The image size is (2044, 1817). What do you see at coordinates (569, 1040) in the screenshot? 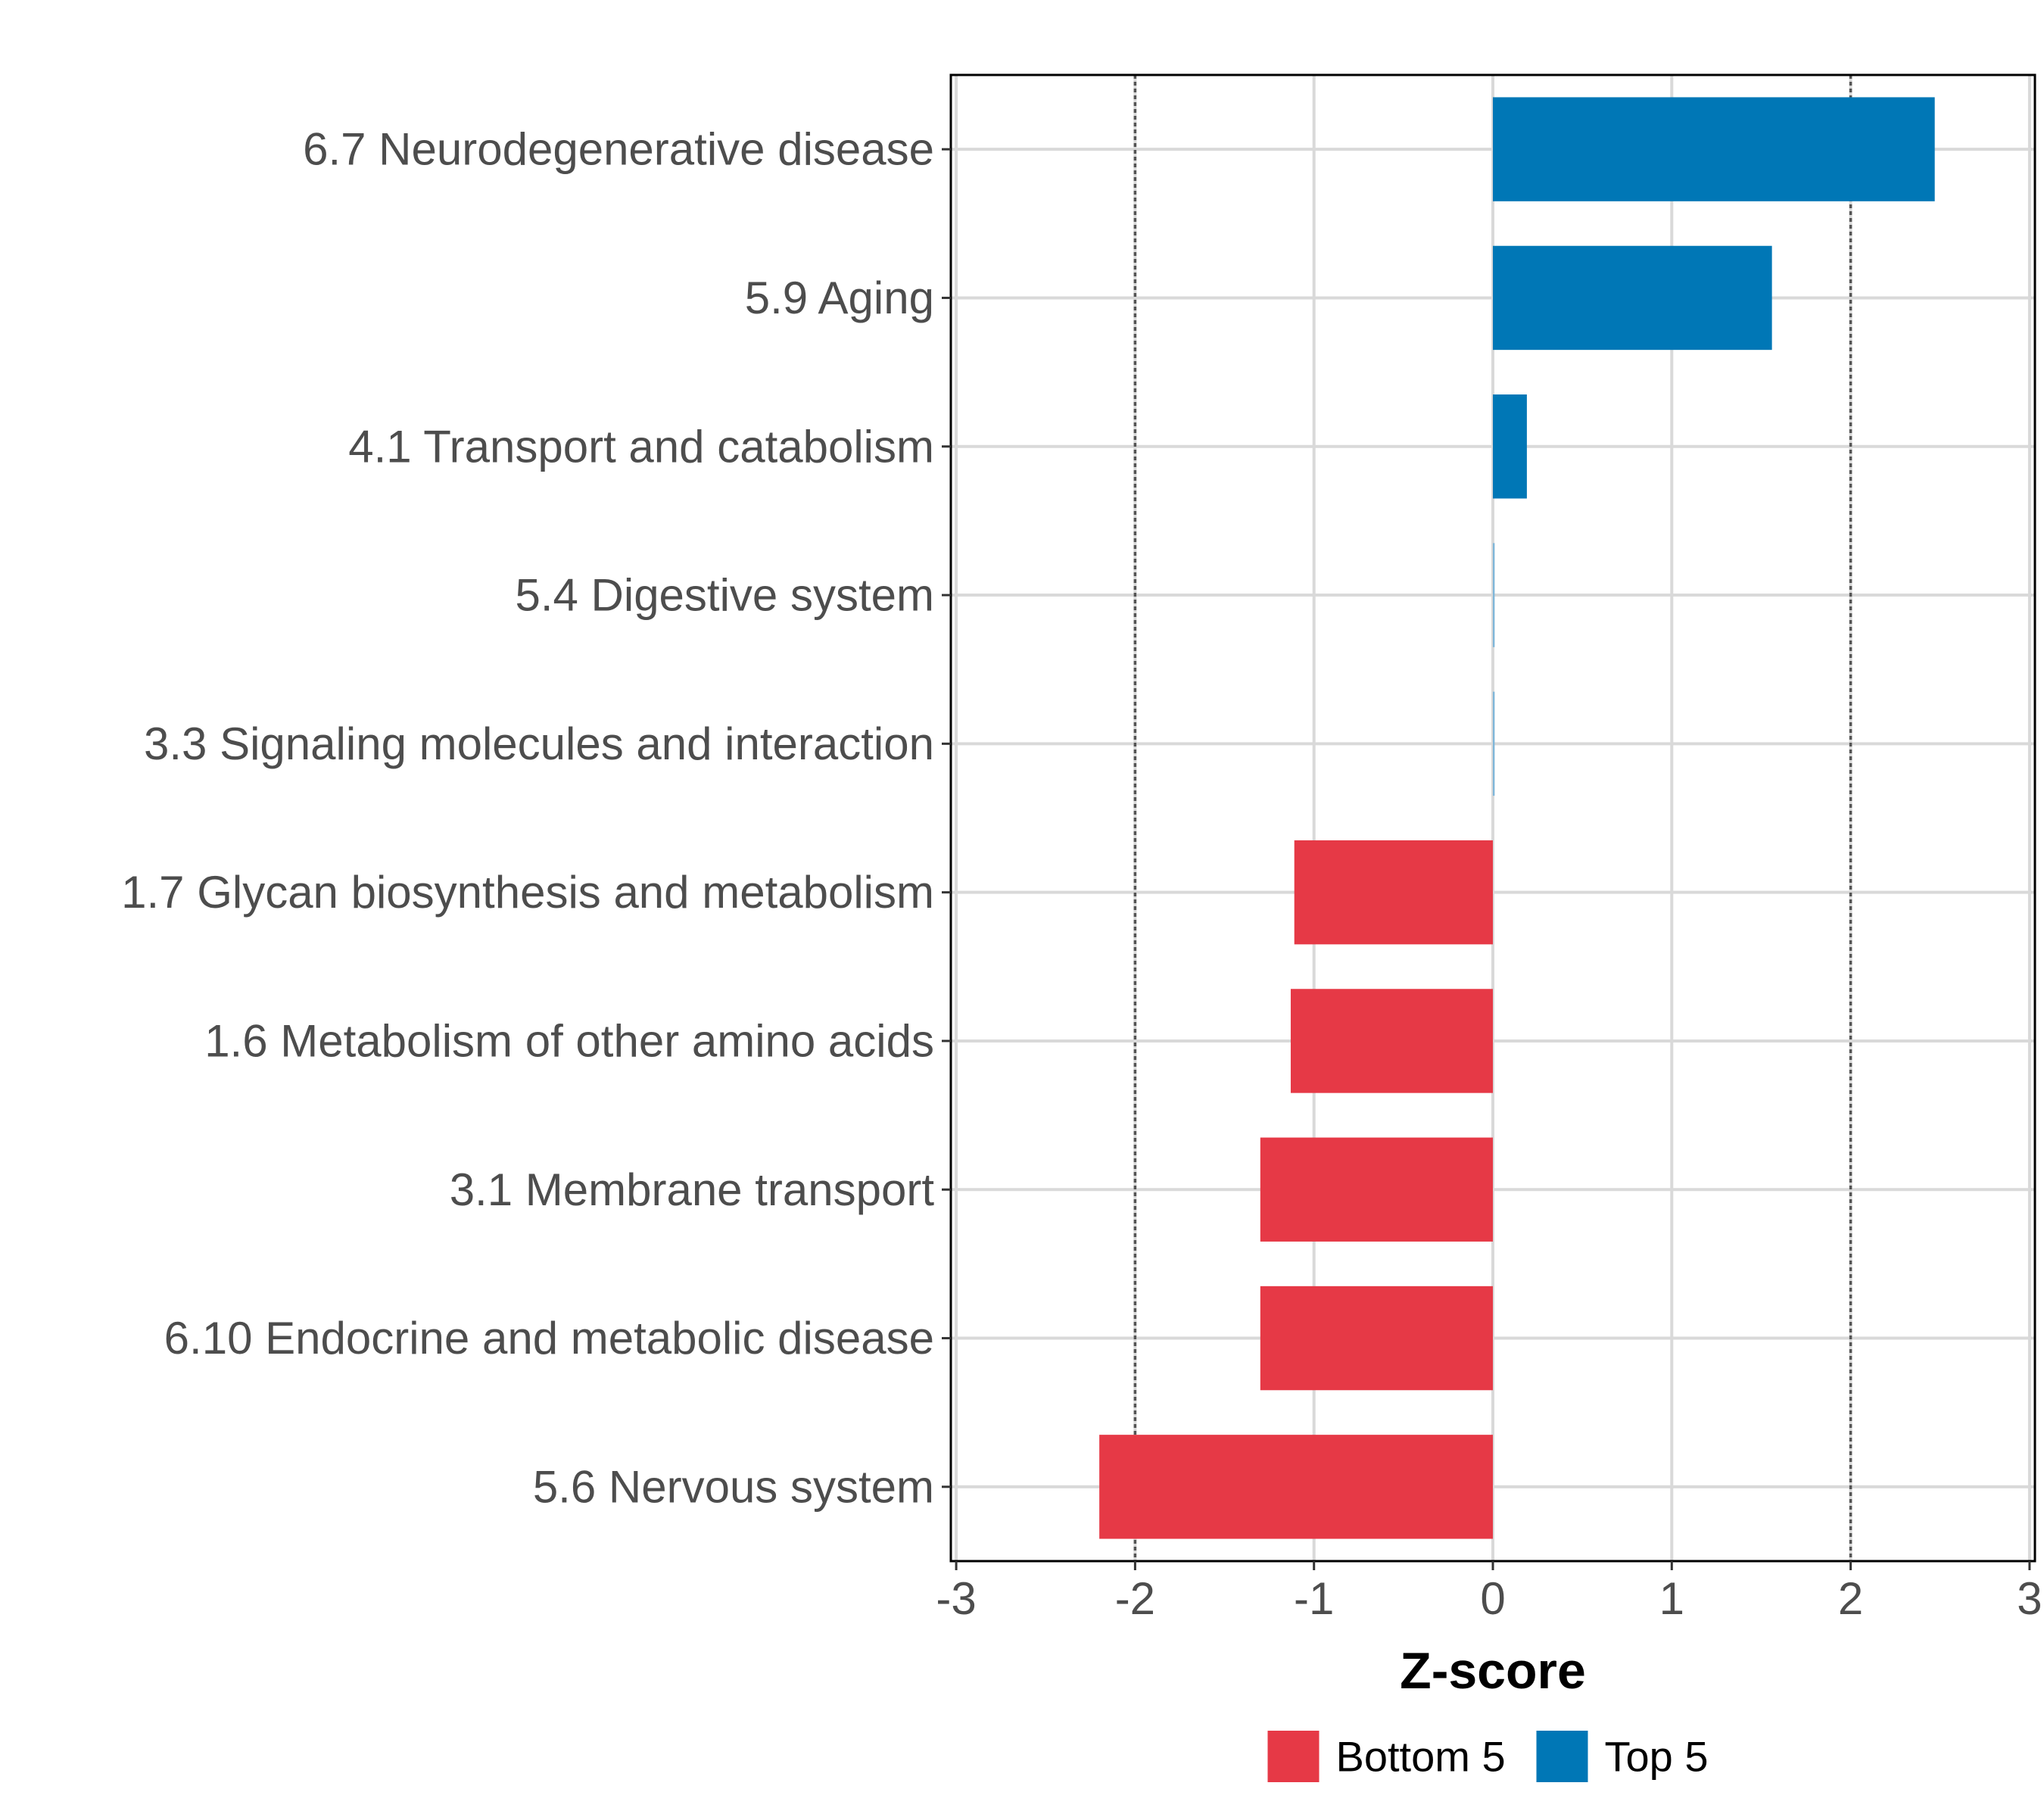
I see `category-label: 1.6 Metabolism of other amino acids` at bounding box center [569, 1040].